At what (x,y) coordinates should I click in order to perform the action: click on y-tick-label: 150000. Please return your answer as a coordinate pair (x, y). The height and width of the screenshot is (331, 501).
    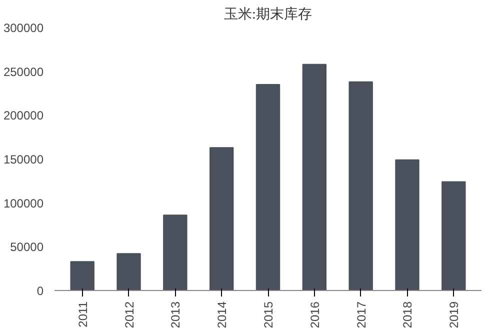
    Looking at the image, I should click on (23, 159).